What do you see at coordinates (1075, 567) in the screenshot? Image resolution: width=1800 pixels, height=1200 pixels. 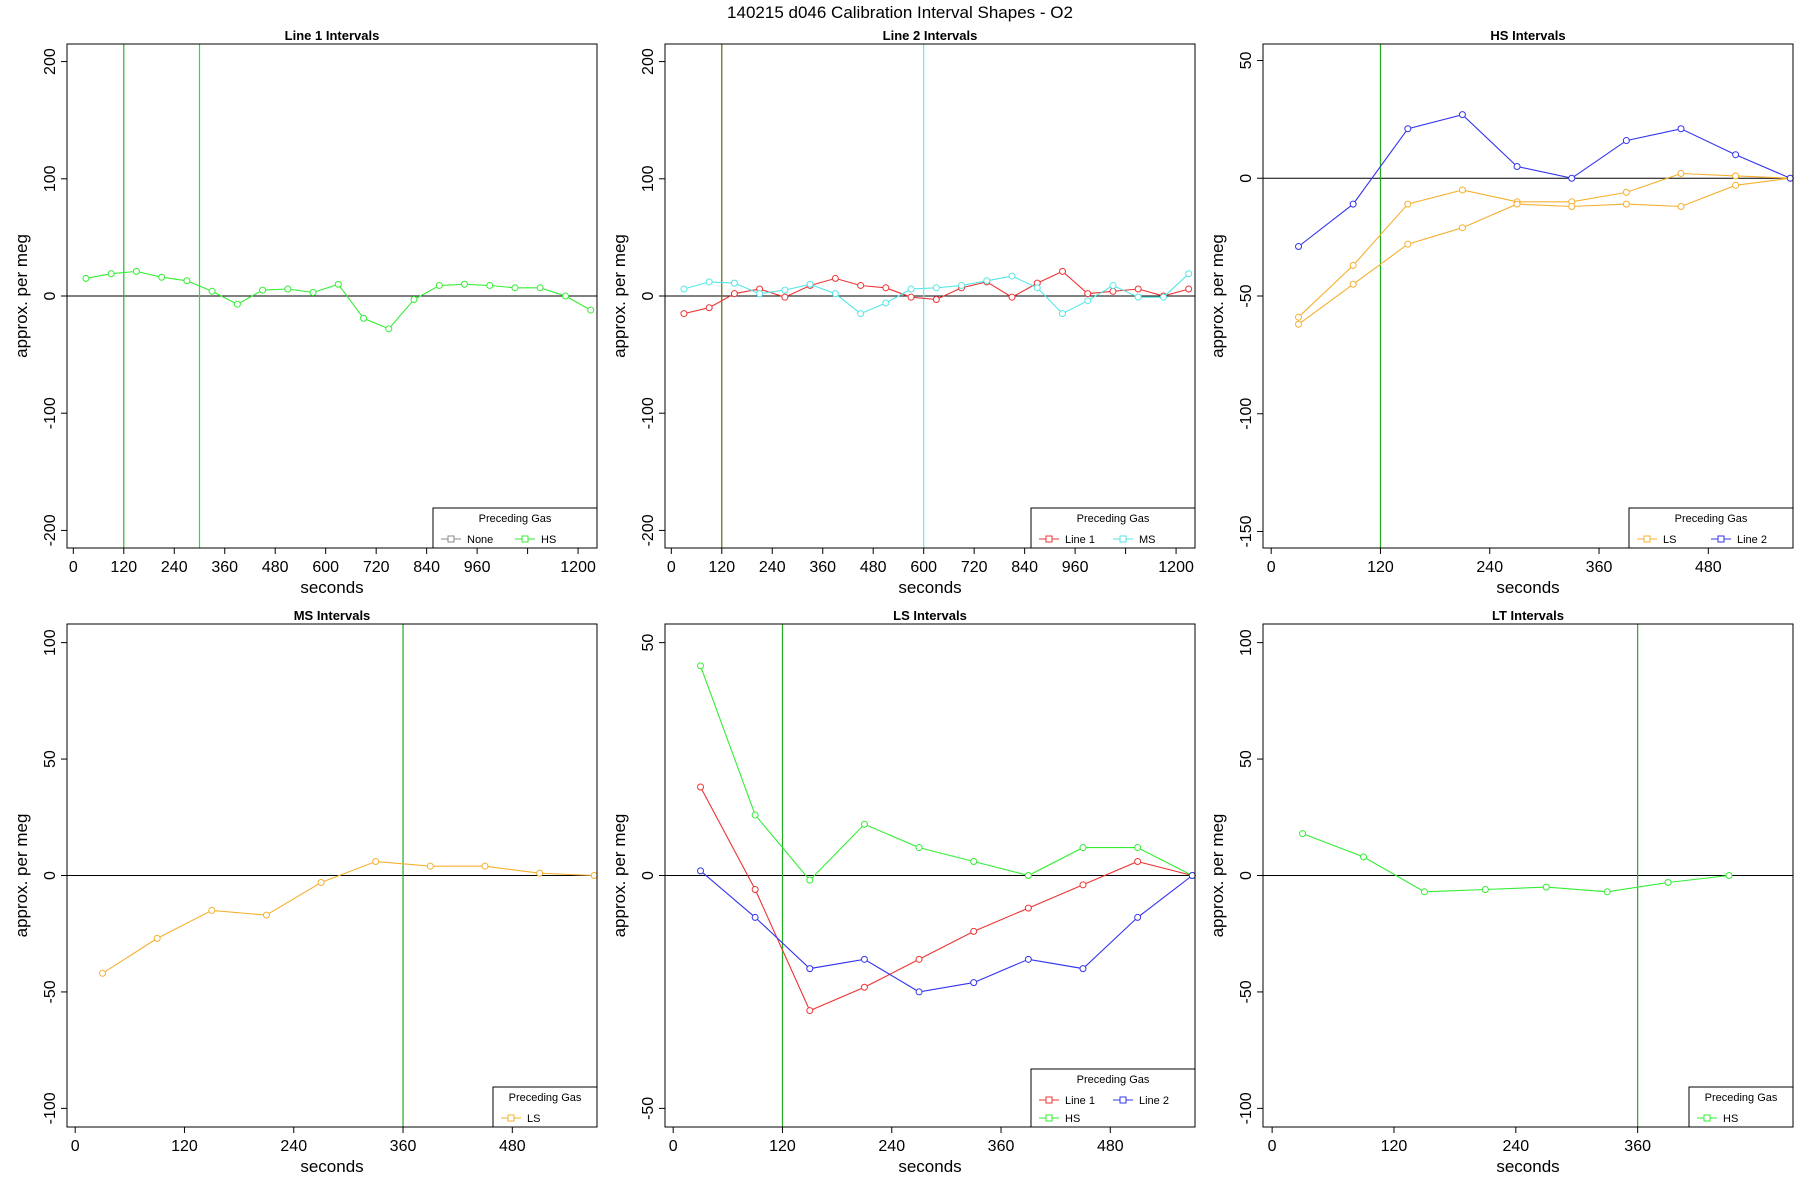 I see `x-tick-label: 960` at bounding box center [1075, 567].